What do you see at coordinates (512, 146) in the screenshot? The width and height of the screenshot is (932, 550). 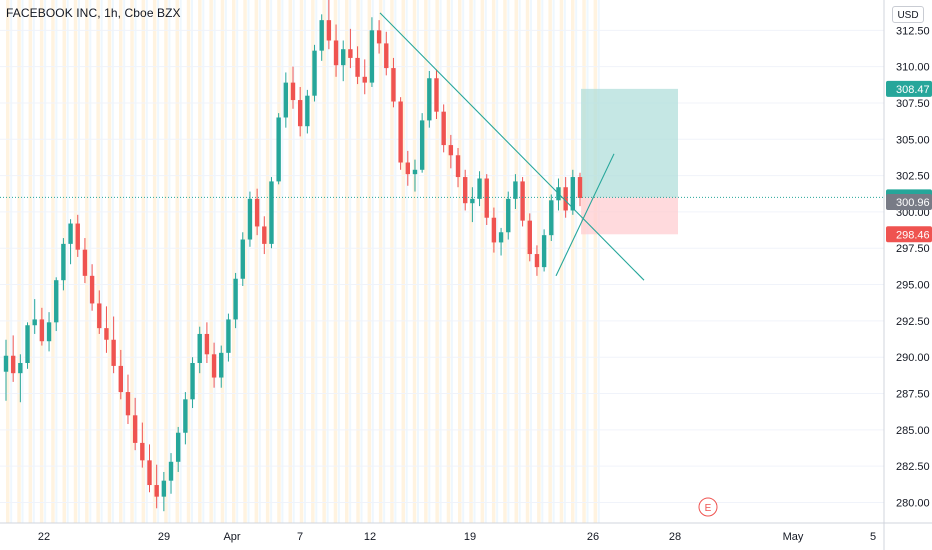 I see `trendlines` at bounding box center [512, 146].